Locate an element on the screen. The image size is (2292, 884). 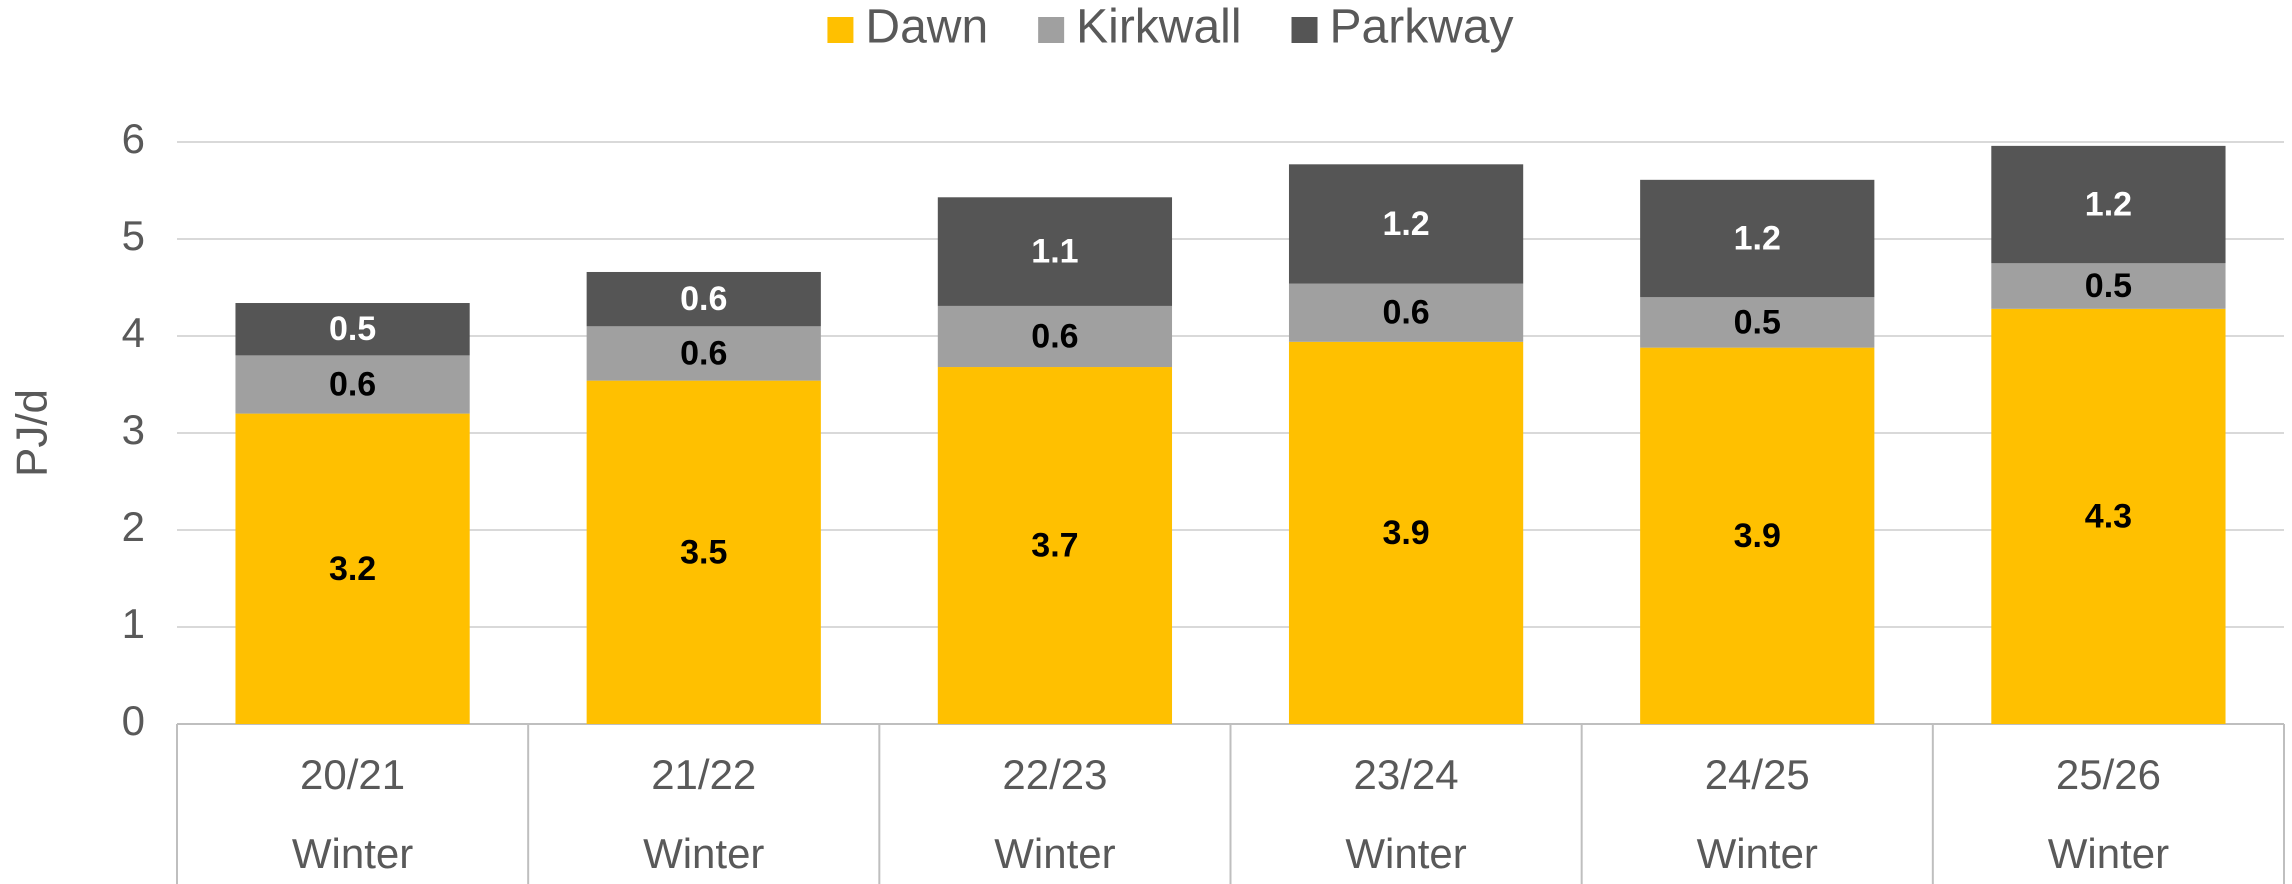
x-tick-label: 20/21 is located at coordinates (352, 774).